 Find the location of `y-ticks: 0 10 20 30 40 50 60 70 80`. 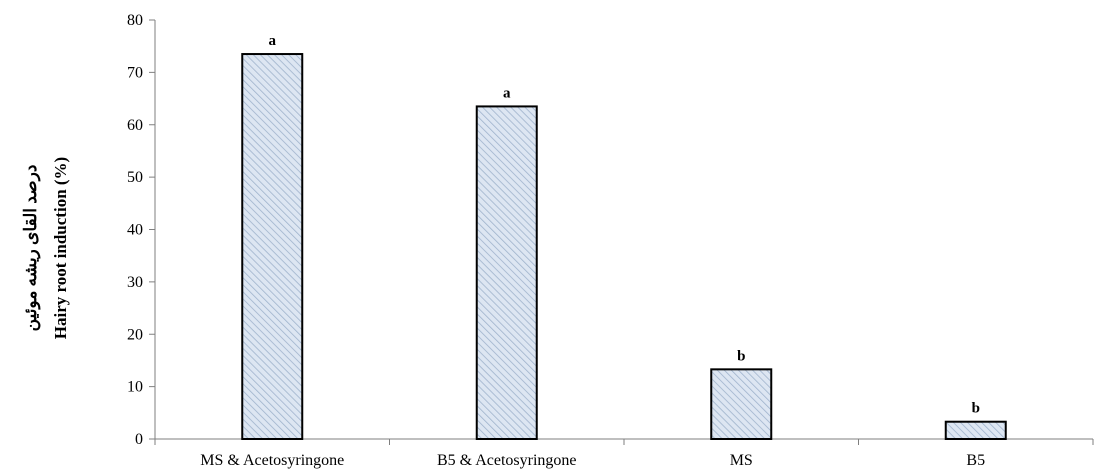

y-ticks: 0 10 20 30 40 50 60 70 80 is located at coordinates (141, 230).